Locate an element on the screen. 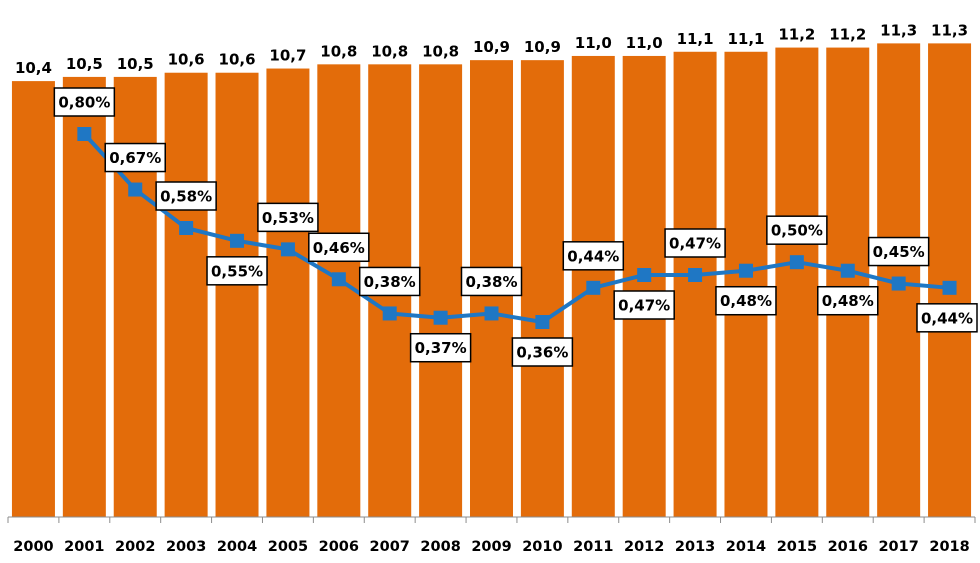 This screenshot has width=980, height=563. x-tick-label: 2004 is located at coordinates (237, 547).